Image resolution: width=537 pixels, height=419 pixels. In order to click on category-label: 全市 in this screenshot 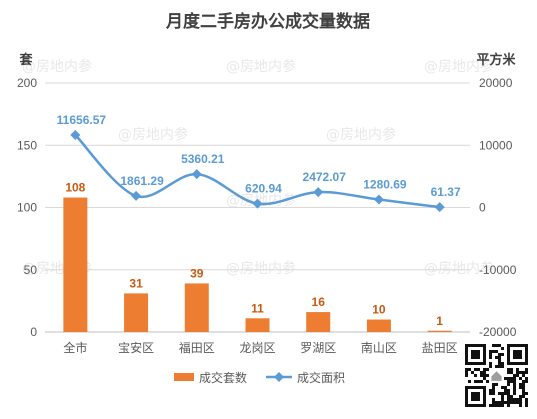, I will do `click(75, 347)`.